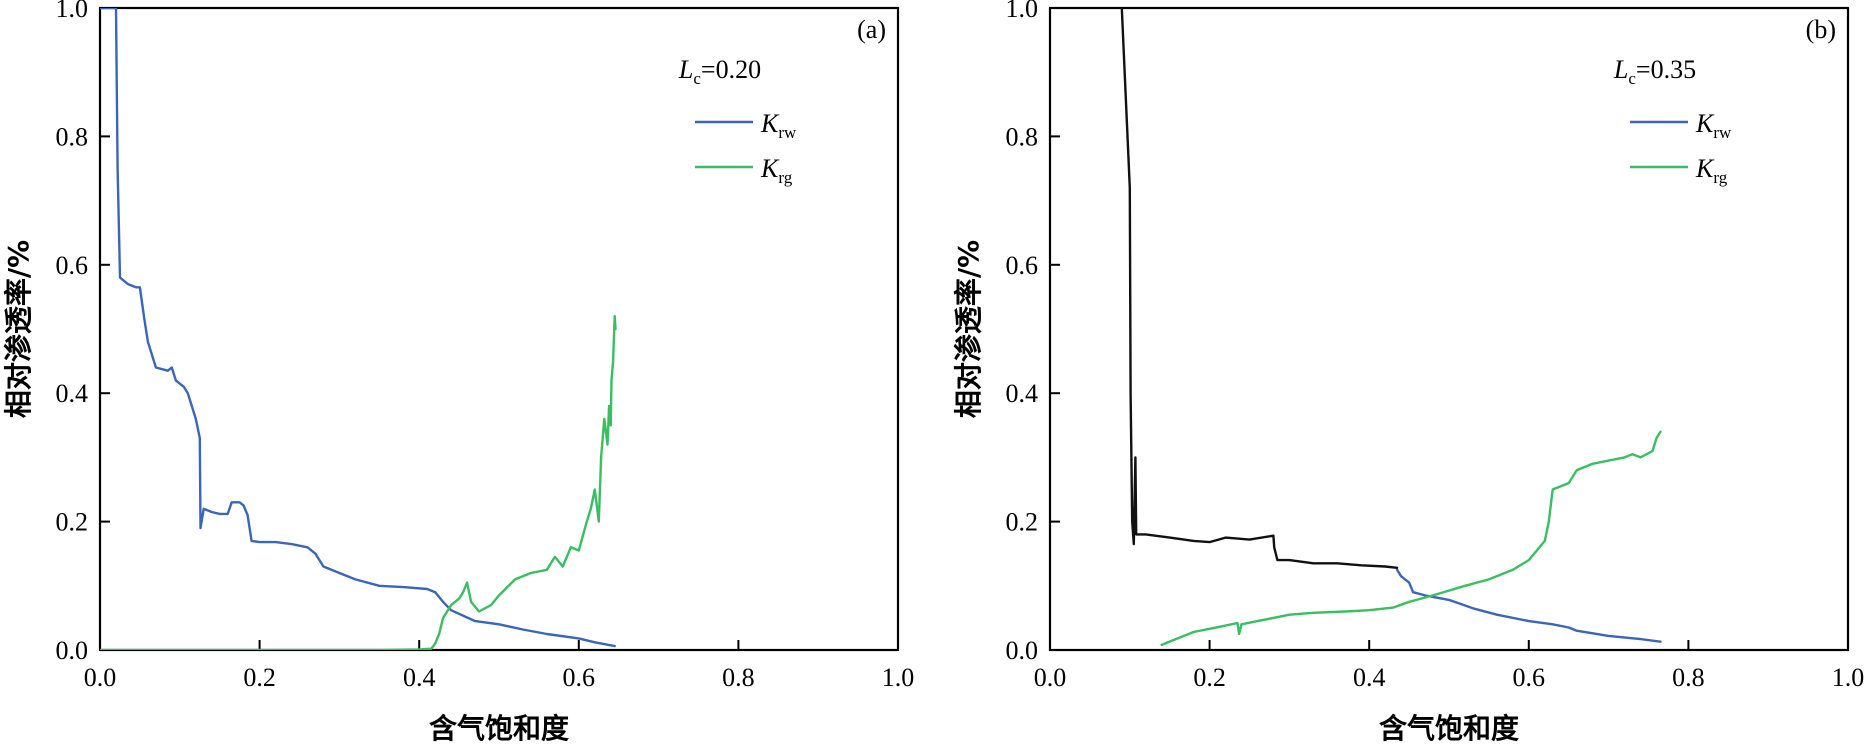 This screenshot has height=746, width=1870. What do you see at coordinates (737, 121) in the screenshot?
I see `legend: Lc=0.20 Krw Krg` at bounding box center [737, 121].